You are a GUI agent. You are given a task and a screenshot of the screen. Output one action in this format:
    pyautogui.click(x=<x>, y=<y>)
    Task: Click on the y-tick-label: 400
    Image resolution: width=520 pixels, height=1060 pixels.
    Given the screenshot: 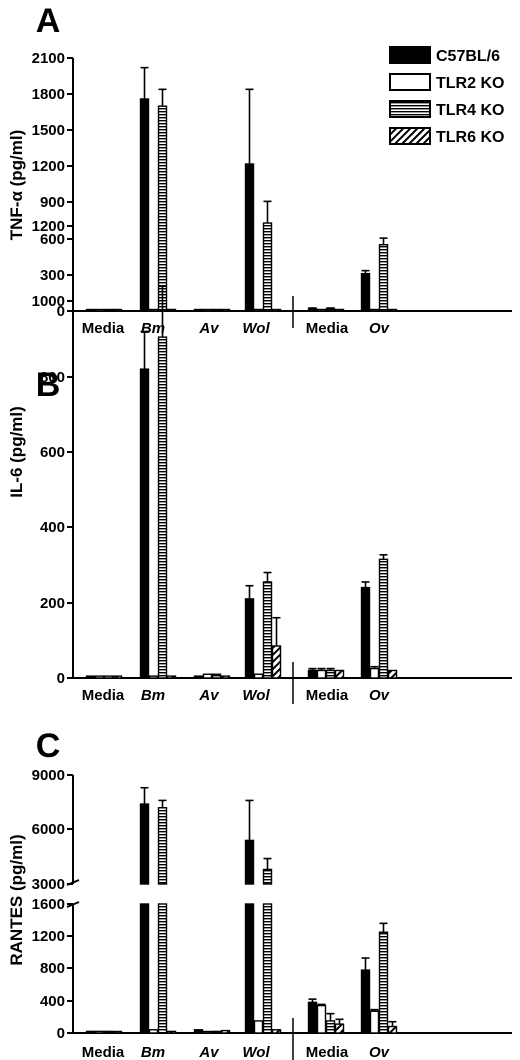 What is the action you would take?
    pyautogui.click(x=52, y=1001)
    